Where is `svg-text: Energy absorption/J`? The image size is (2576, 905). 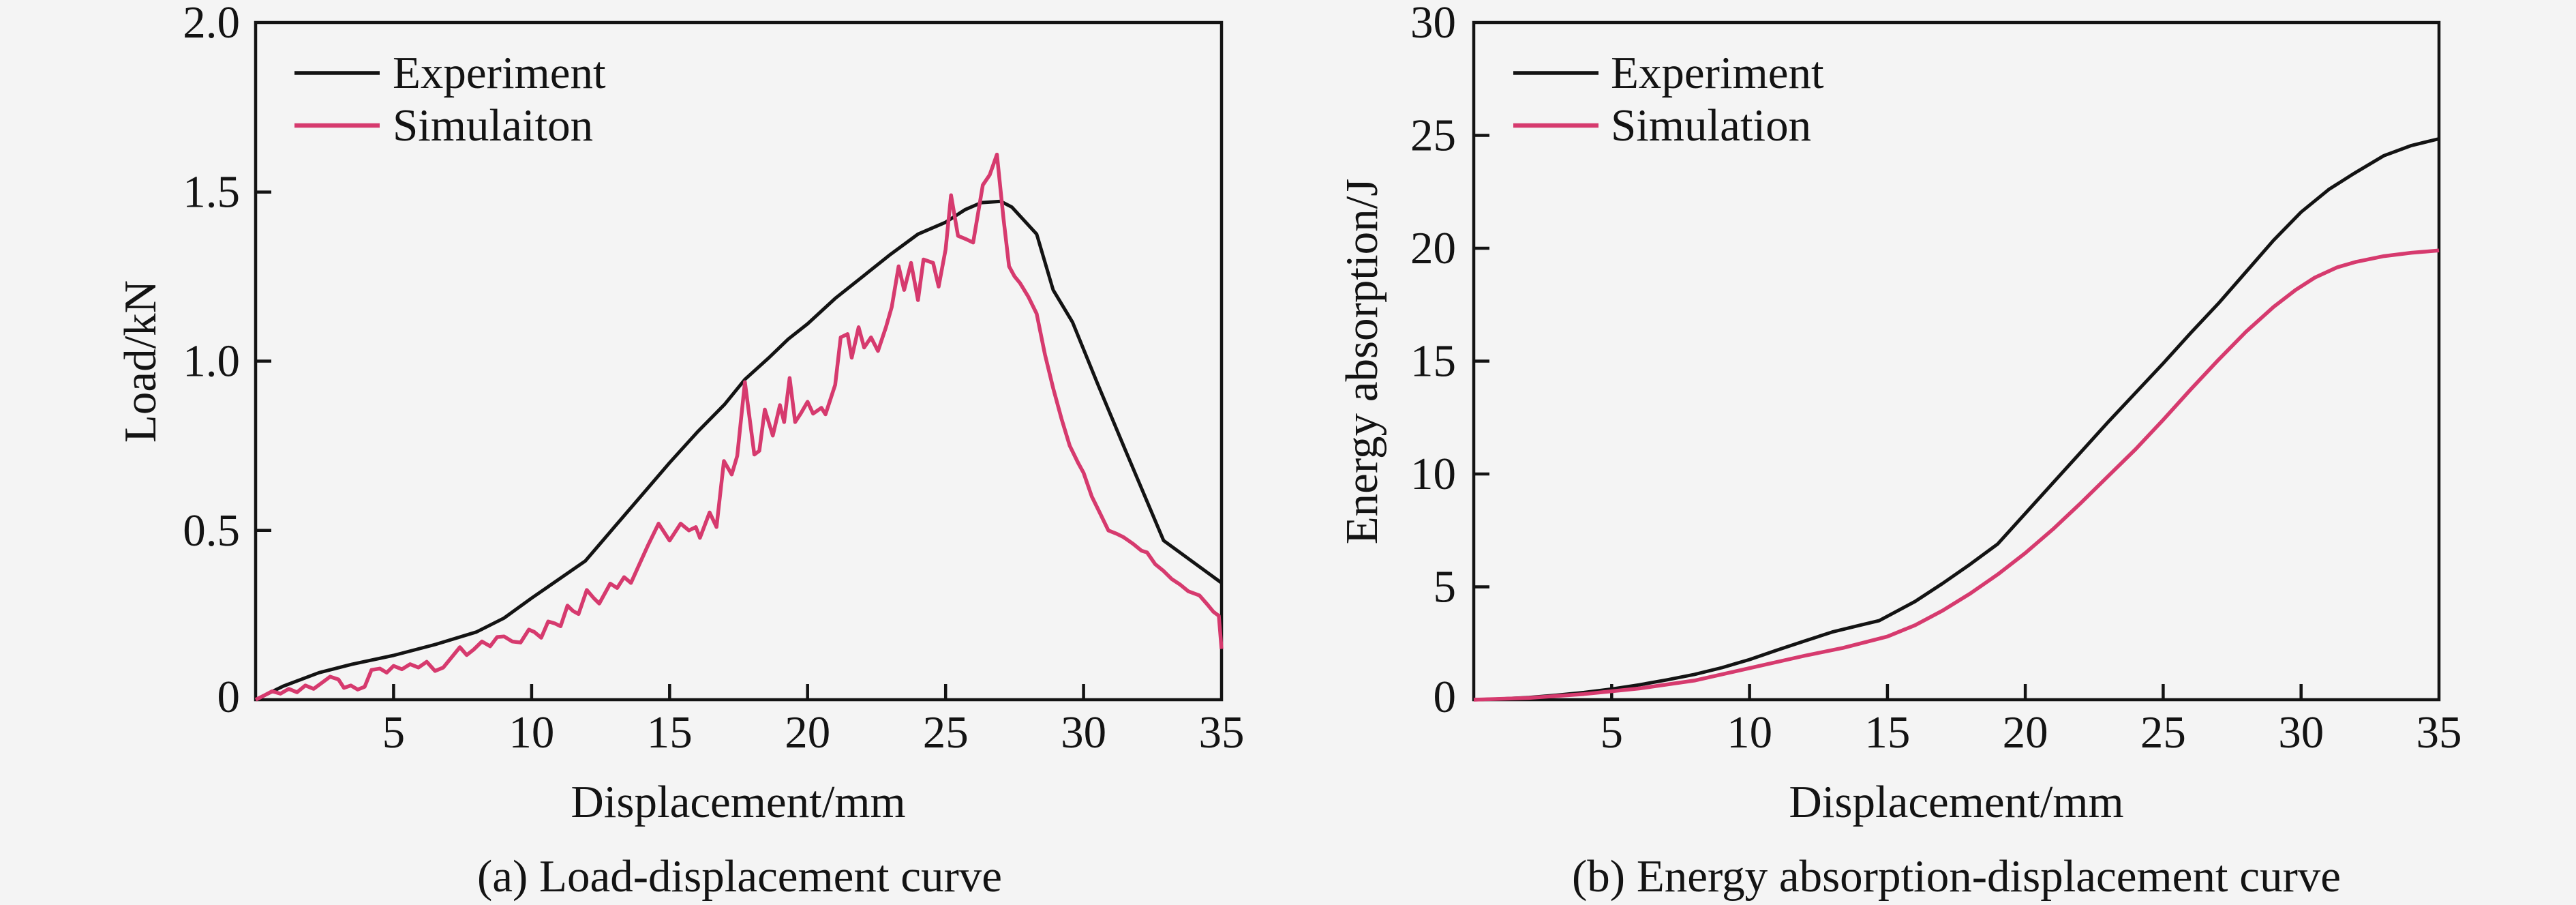
svg-text: Energy absorption/J is located at coordinates (1362, 362).